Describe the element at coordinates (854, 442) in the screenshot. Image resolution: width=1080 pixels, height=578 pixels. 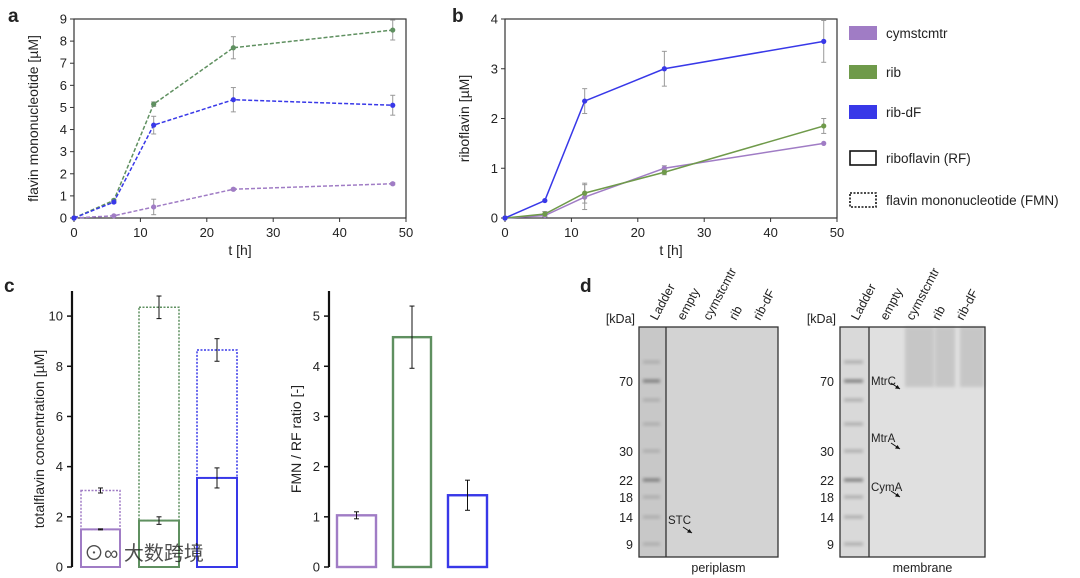
I see `ladder-lane` at that location.